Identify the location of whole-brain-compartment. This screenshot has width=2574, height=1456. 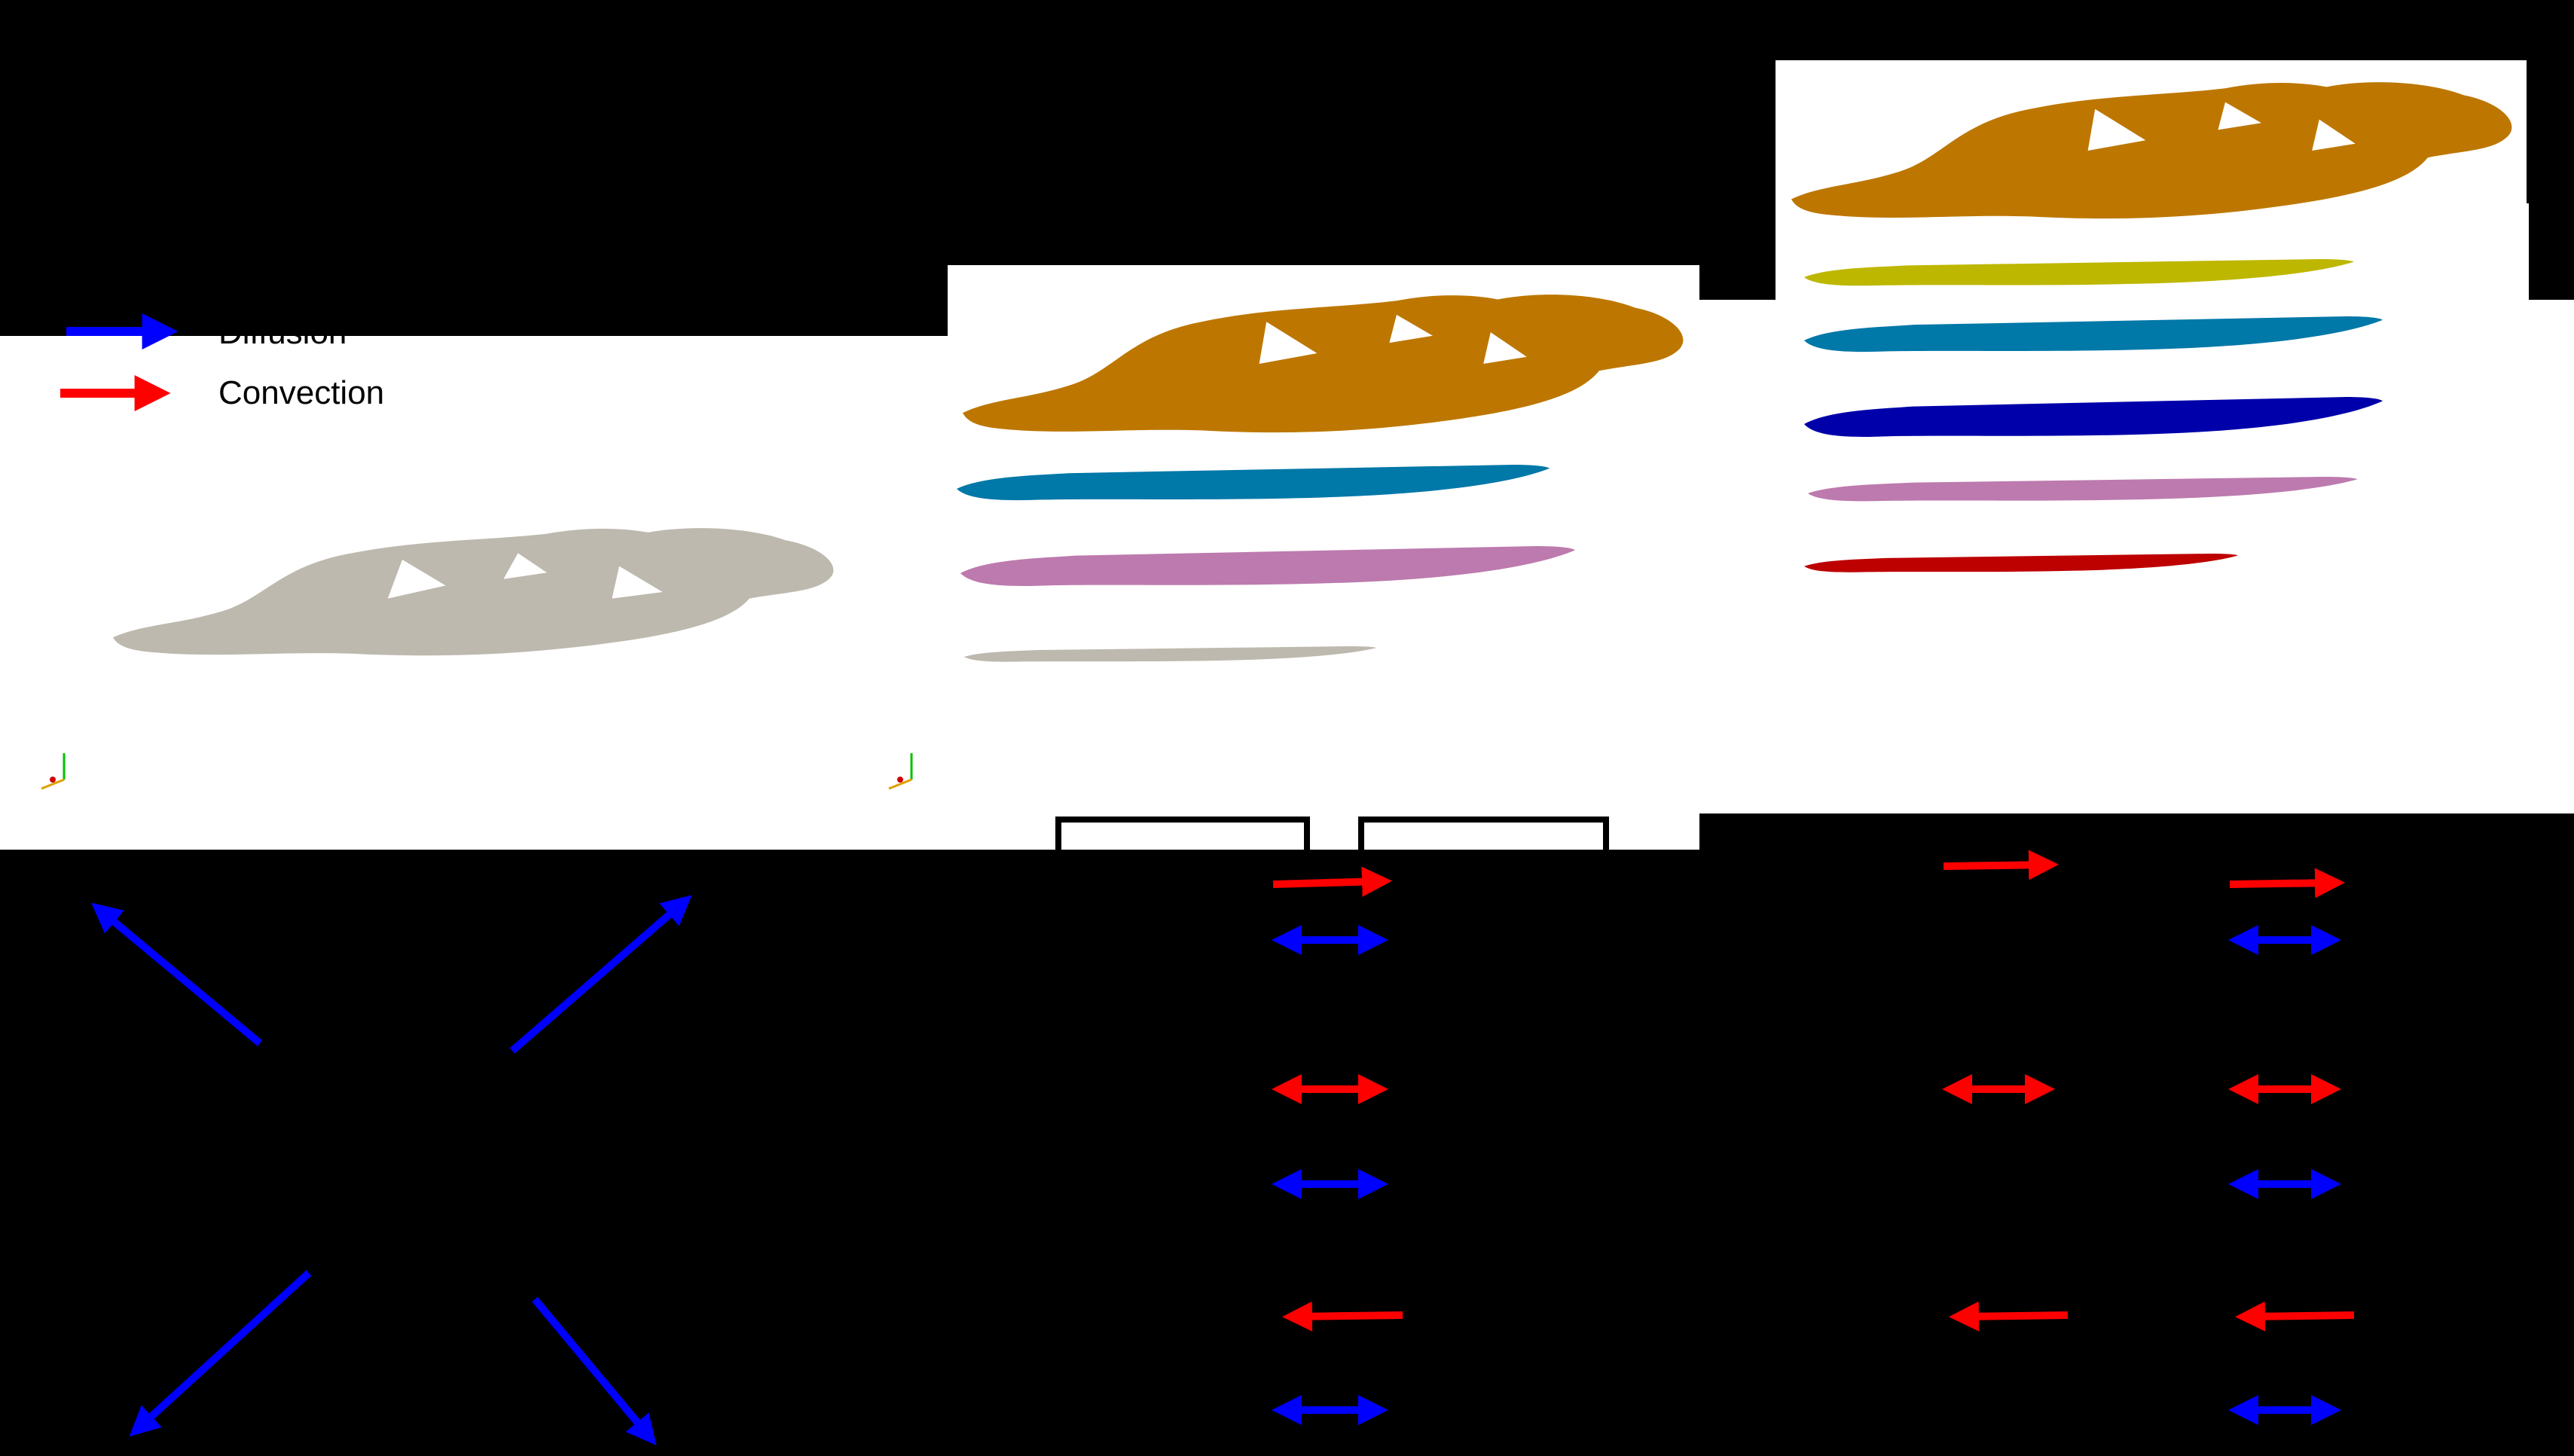
(473, 592).